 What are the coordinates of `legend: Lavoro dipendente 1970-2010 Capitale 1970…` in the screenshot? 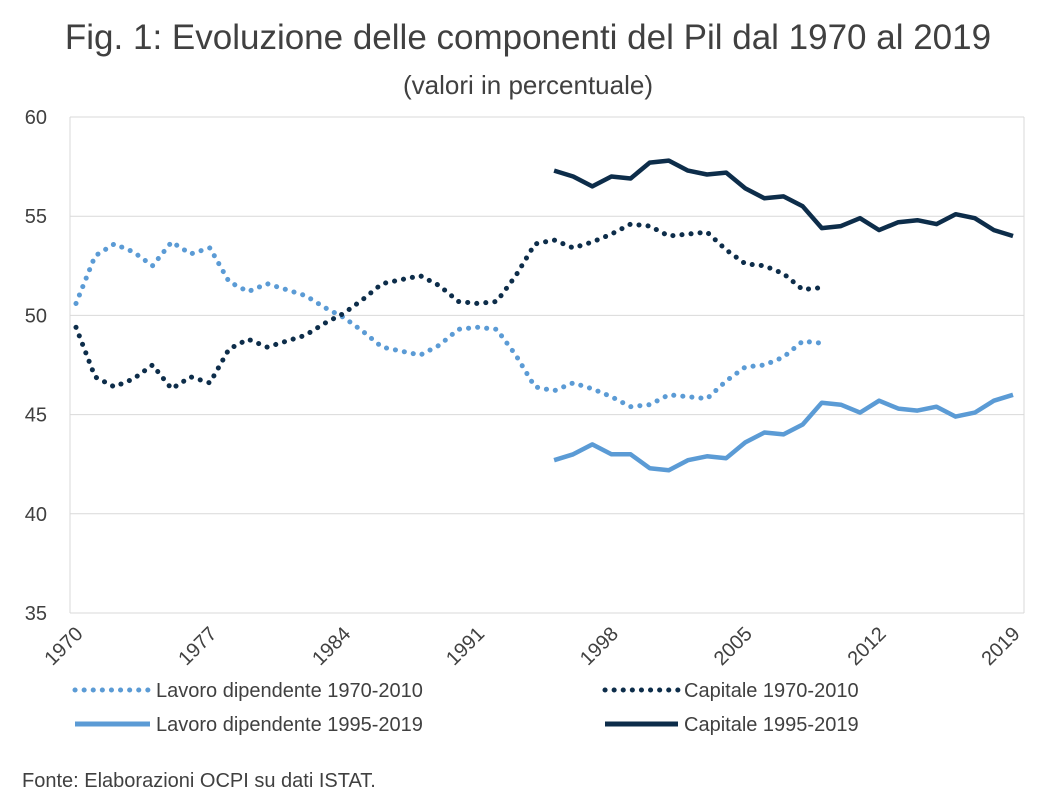 It's located at (465, 708).